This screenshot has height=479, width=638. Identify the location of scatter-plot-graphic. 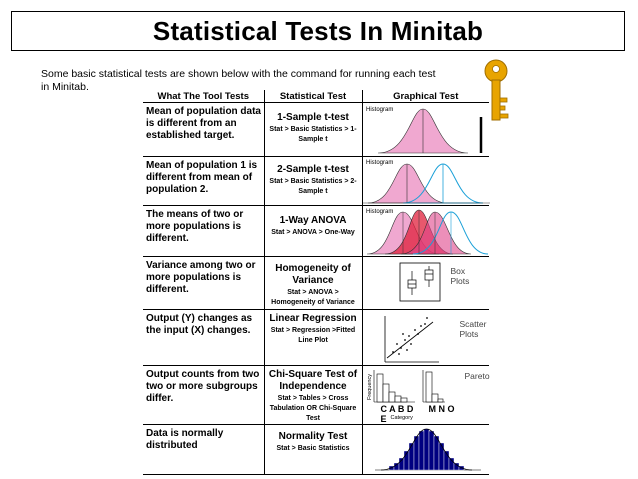
(411, 339).